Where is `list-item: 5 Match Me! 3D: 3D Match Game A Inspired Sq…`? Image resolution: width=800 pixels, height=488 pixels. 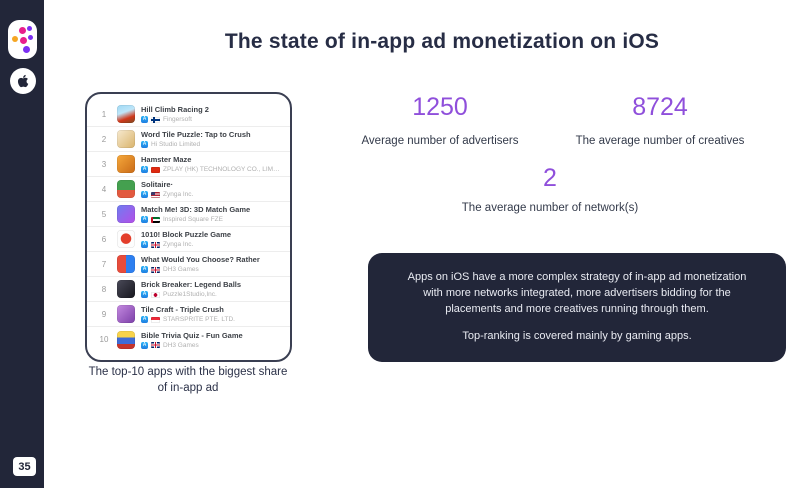 list-item: 5 Match Me! 3D: 3D Match Game A Inspired Sq… is located at coordinates (188, 214).